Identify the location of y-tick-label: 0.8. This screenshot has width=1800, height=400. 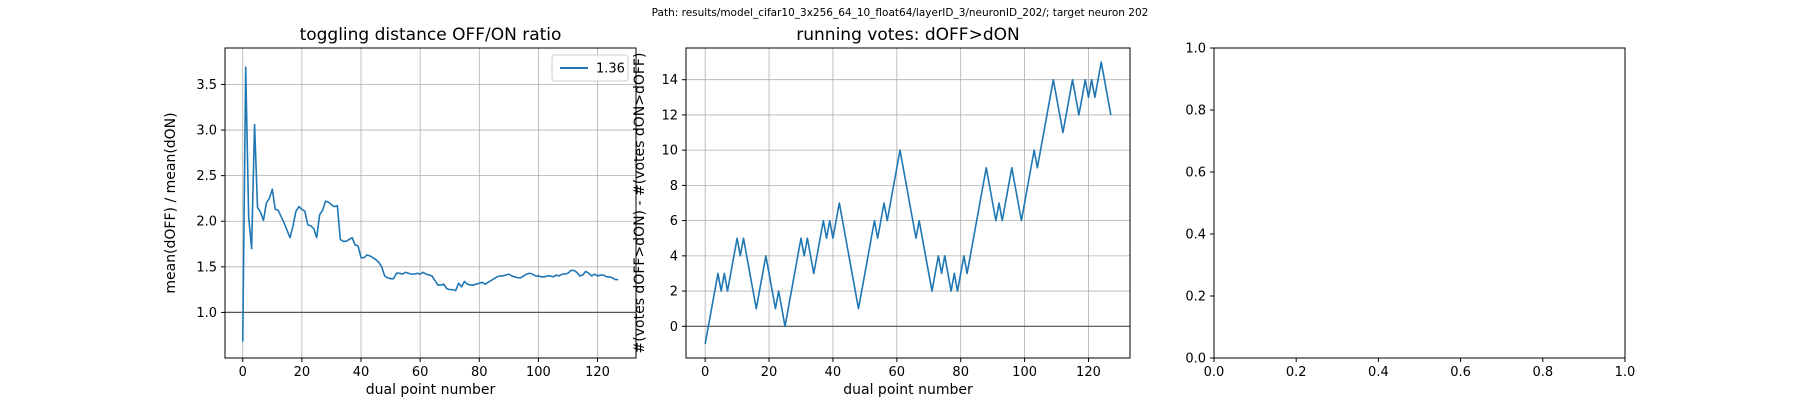
(1195, 111).